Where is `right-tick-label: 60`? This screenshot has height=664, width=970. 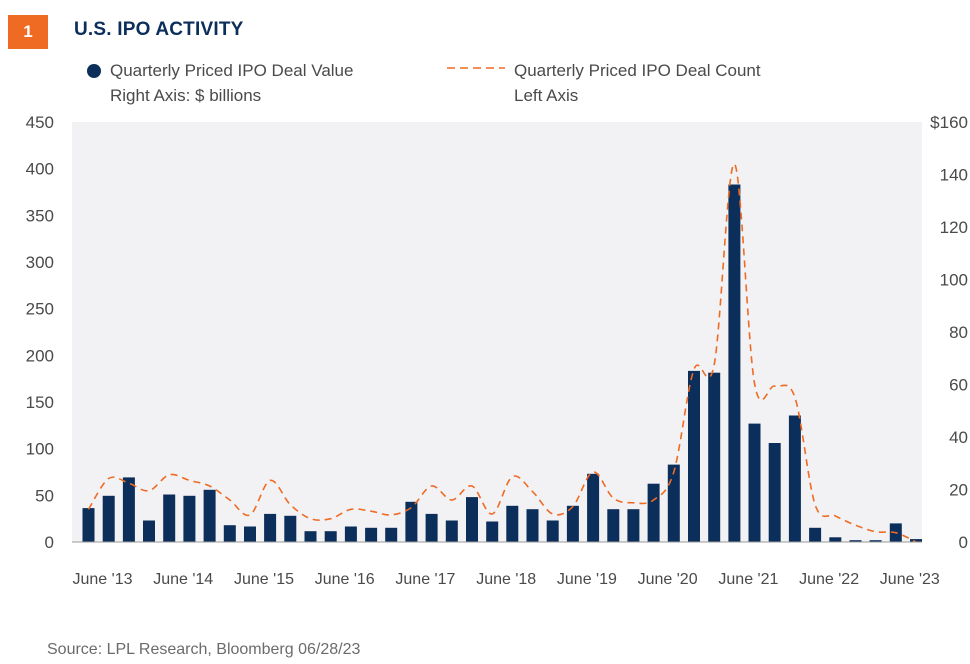
right-tick-label: 60 is located at coordinates (958, 385).